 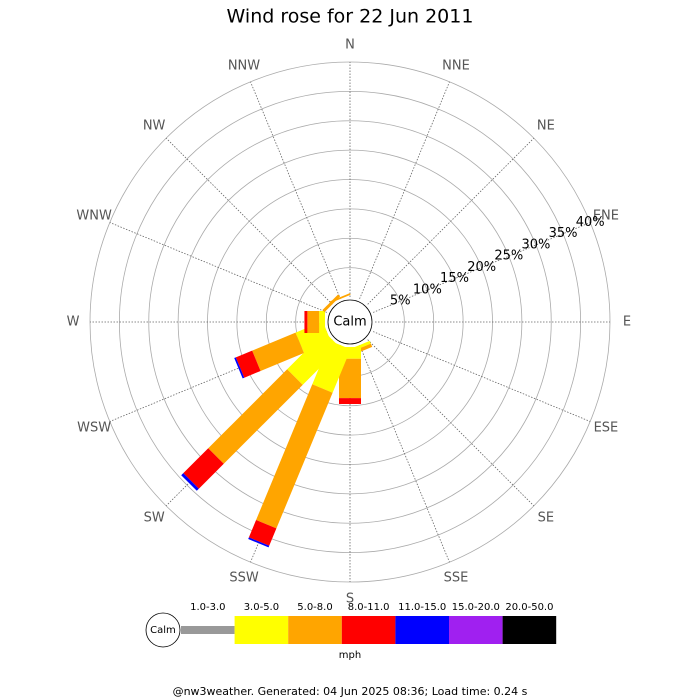 I want to click on chart-title: Wind rose for 22 Jun 2011, so click(x=350, y=17).